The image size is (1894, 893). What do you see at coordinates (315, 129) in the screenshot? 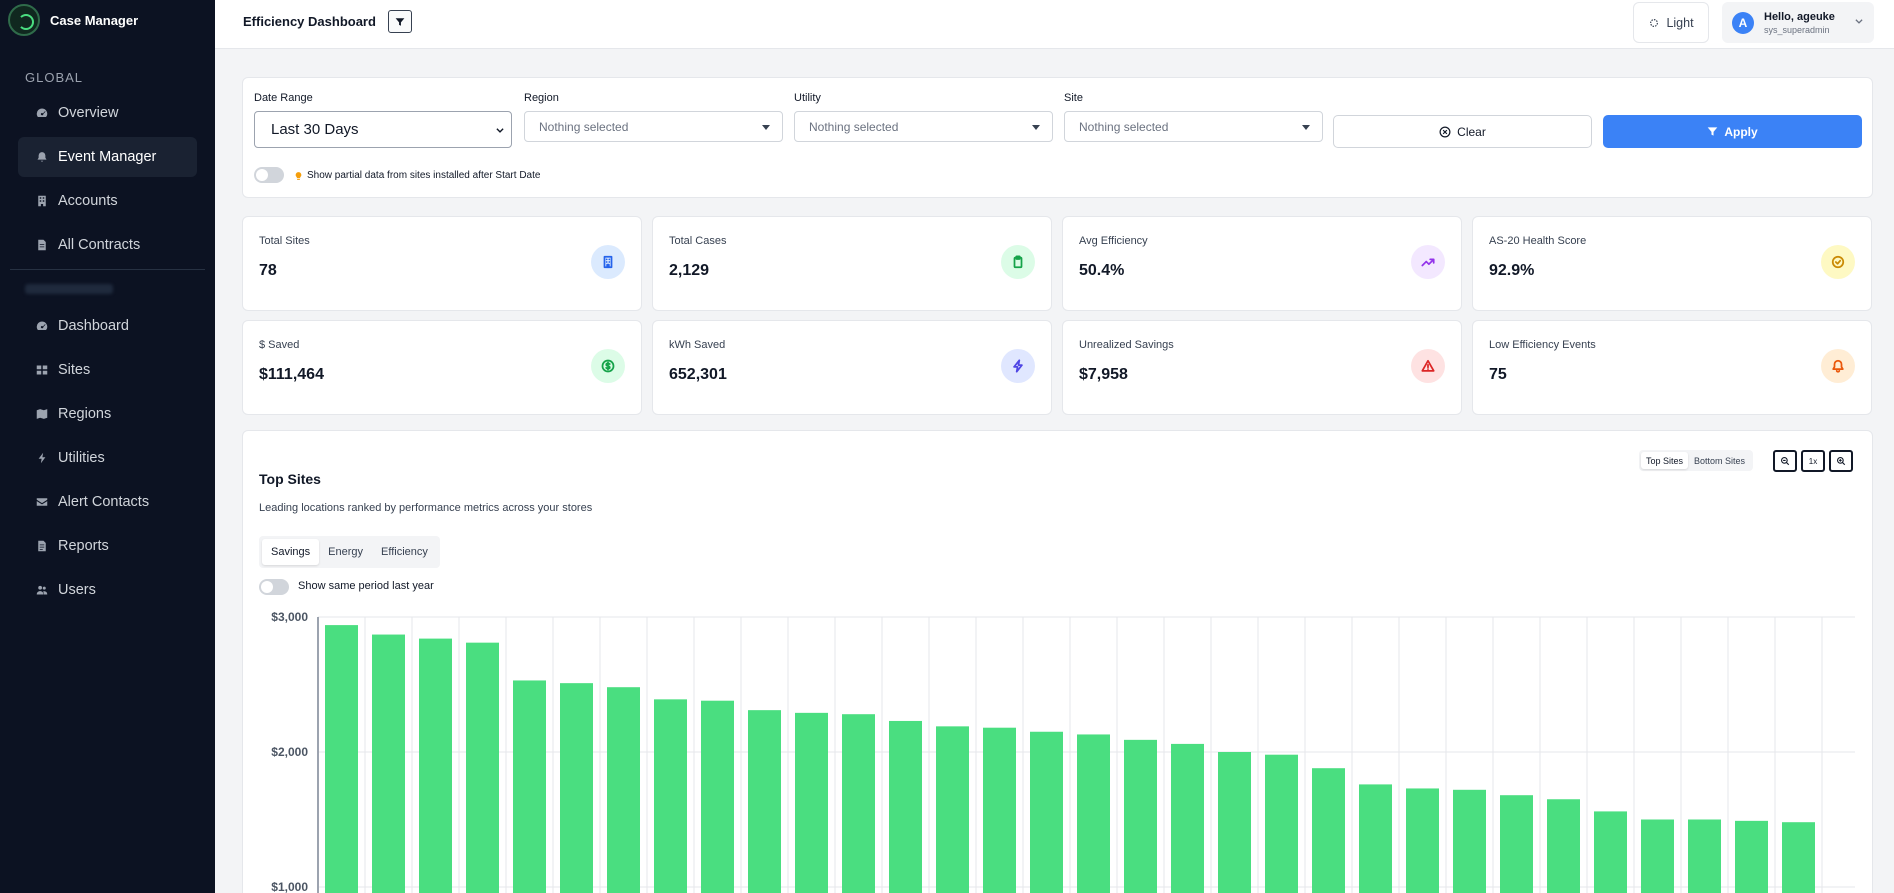
I see `date-range-value: Last 30 Days` at bounding box center [315, 129].